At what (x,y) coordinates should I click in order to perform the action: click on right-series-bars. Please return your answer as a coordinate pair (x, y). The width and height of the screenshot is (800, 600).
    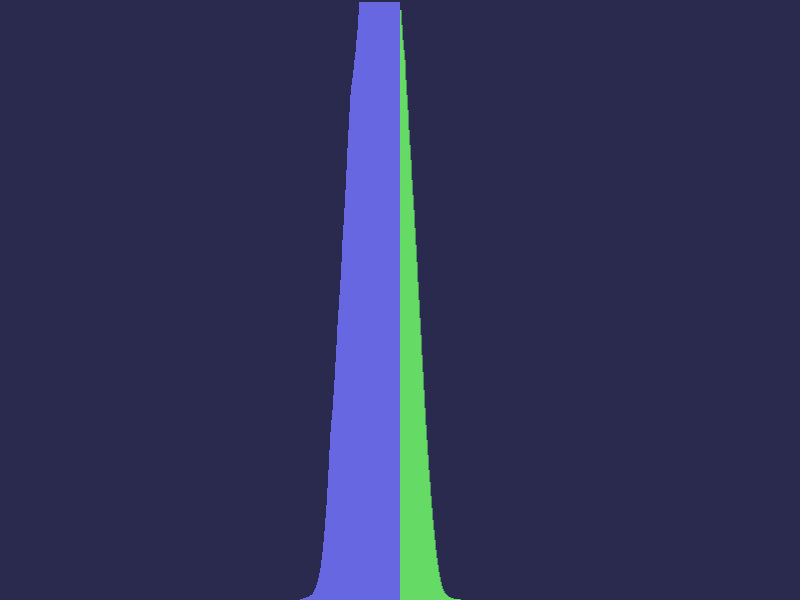
    Looking at the image, I should click on (430, 305).